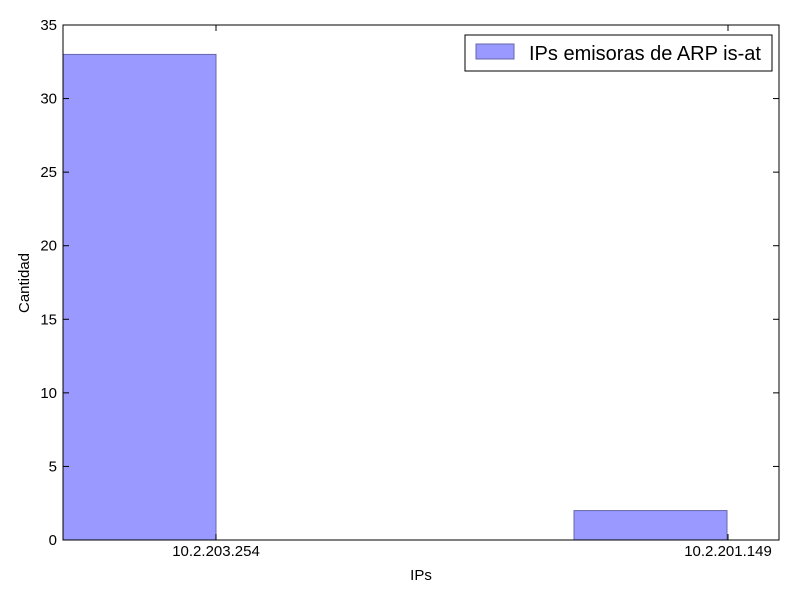 Image resolution: width=800 pixels, height=600 pixels. I want to click on legend-label: IPs emisoras de ARP is-at, so click(645, 54).